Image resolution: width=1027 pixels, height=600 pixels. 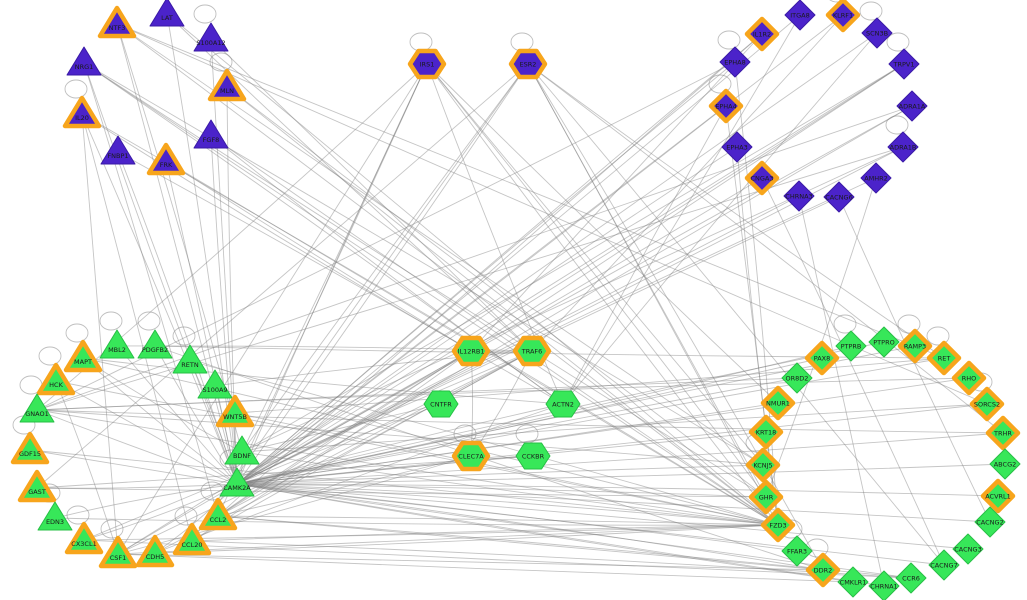 I want to click on edge-CAMK2A-CHRNA1, so click(x=560, y=535).